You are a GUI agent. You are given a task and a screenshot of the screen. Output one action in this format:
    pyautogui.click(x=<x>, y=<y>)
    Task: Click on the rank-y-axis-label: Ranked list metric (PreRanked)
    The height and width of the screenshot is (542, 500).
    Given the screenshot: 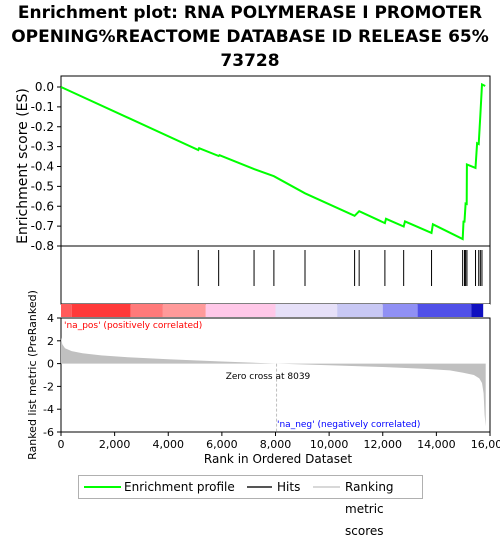 What is the action you would take?
    pyautogui.click(x=32, y=375)
    